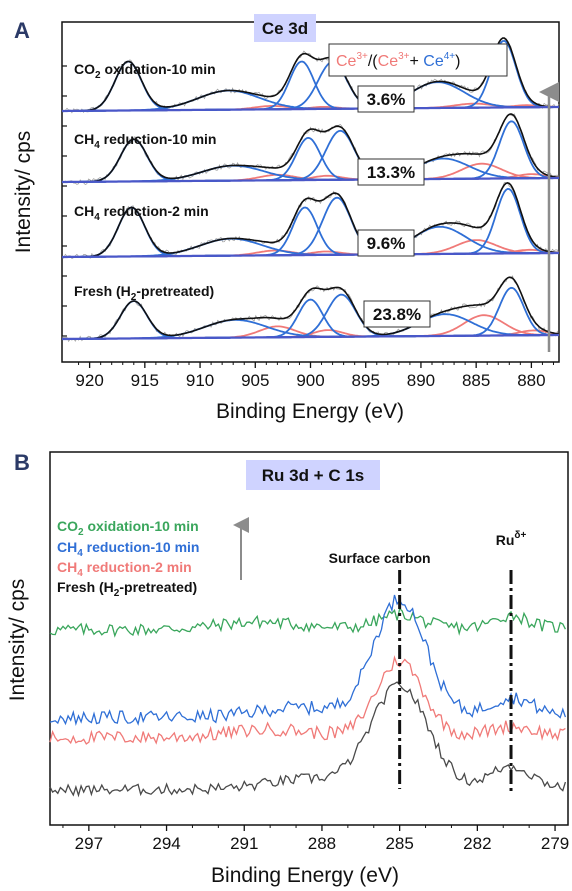 The image size is (572, 891). I want to click on panel-b-label: B, so click(22, 462).